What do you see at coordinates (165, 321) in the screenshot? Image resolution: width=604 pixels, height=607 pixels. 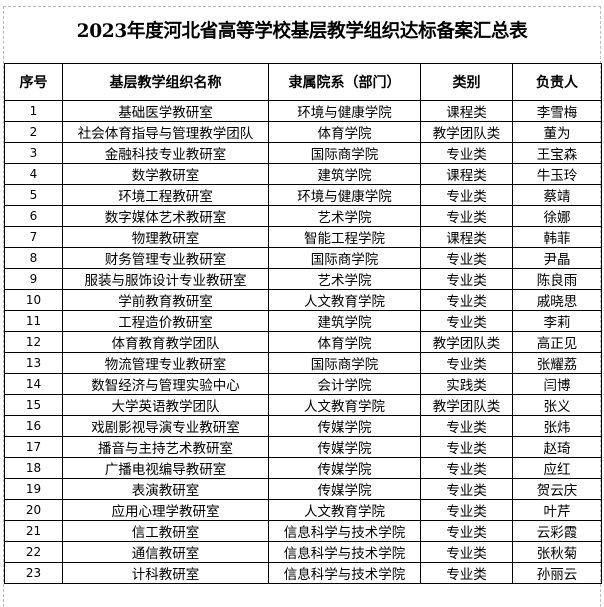 I see `cell-org-name: 工程造价教研室` at bounding box center [165, 321].